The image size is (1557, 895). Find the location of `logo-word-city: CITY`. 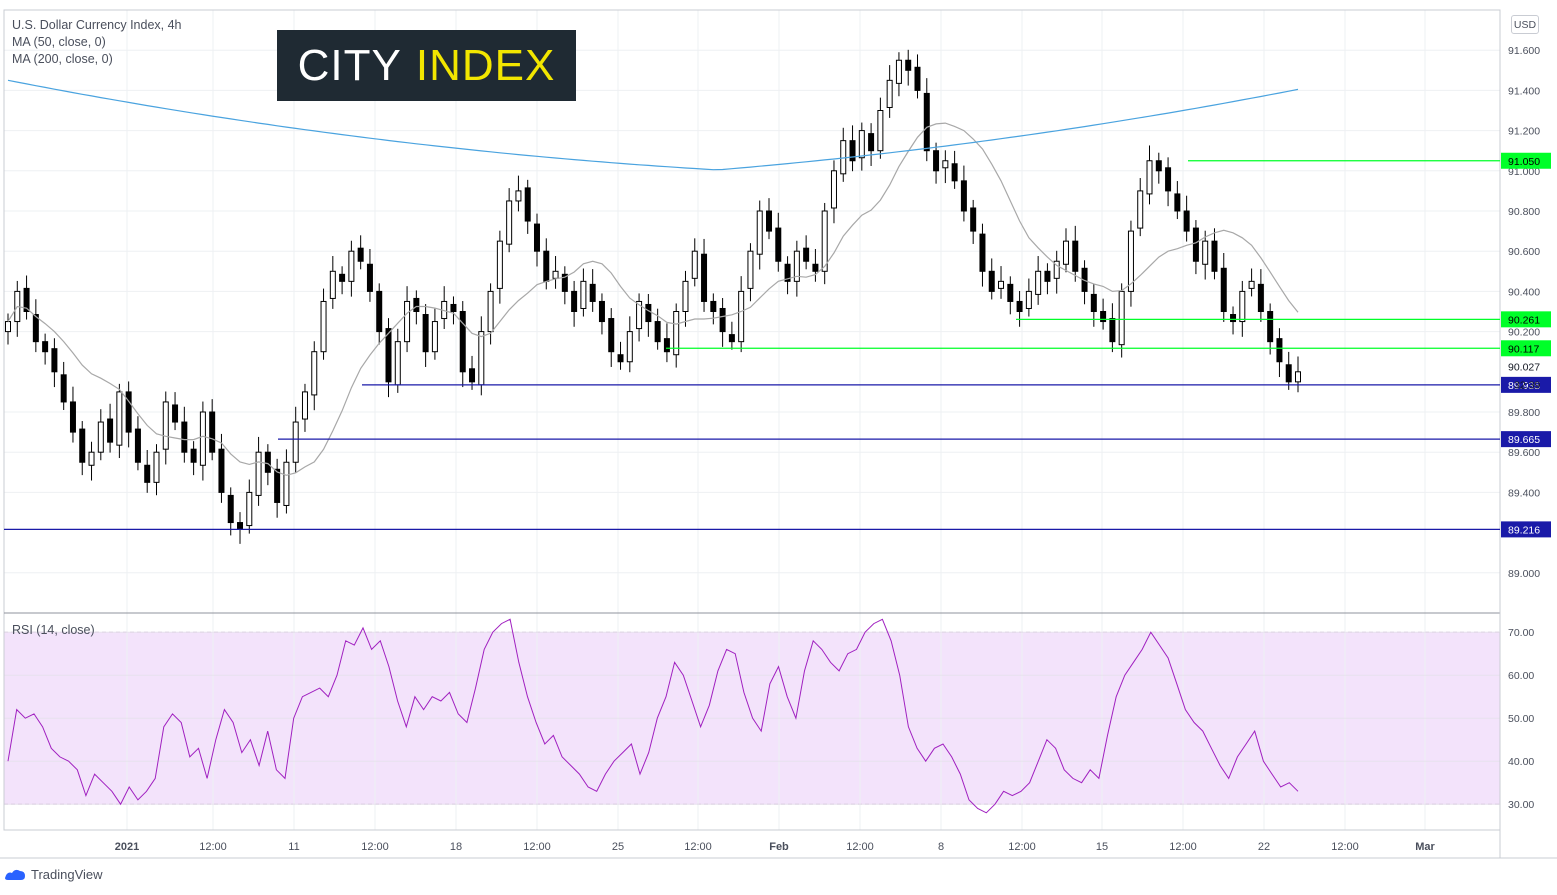

logo-word-city: CITY is located at coordinates (349, 65).